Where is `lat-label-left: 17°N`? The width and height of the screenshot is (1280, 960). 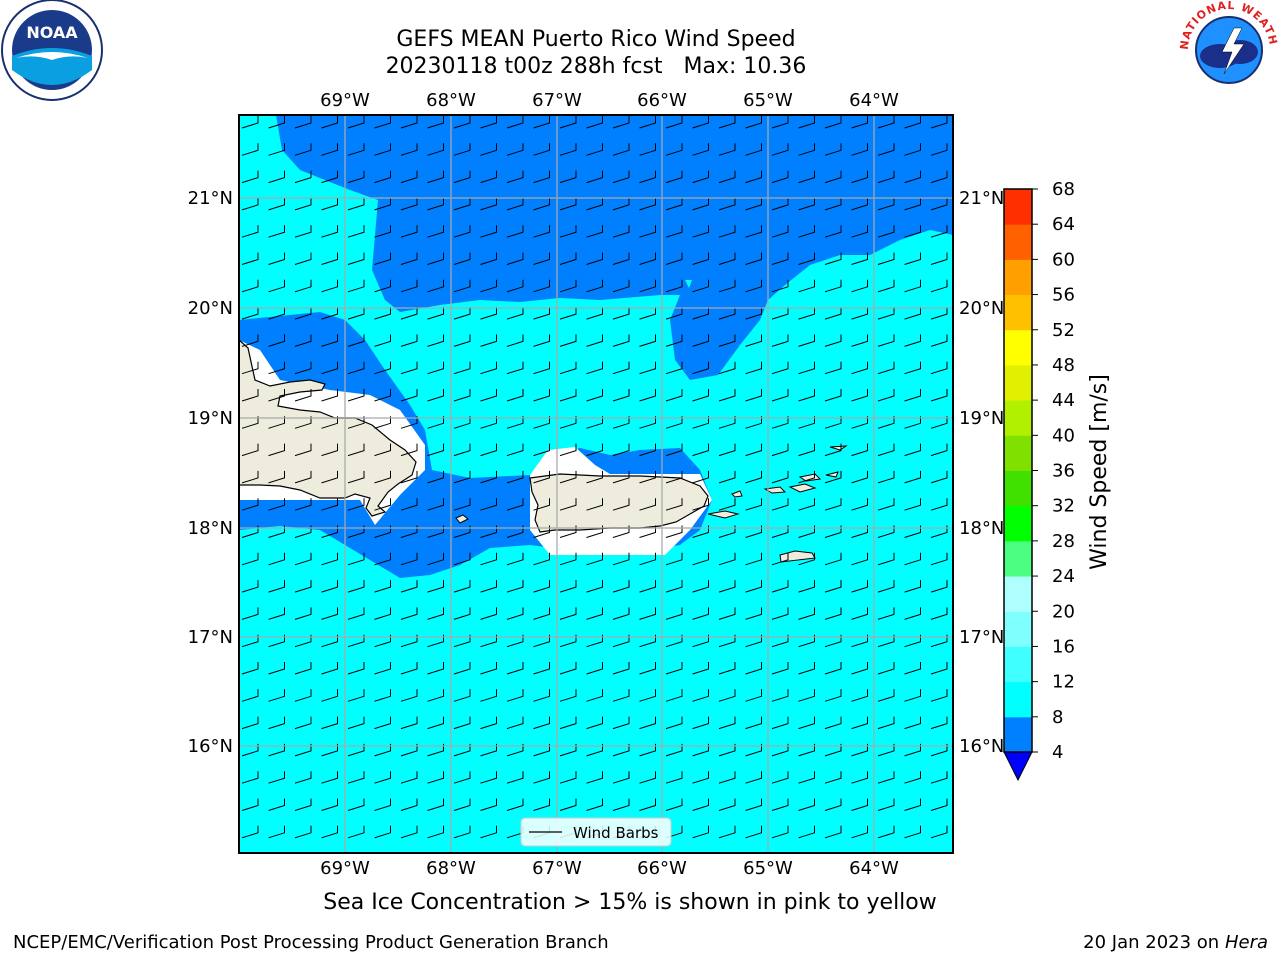
lat-label-left: 17°N is located at coordinates (210, 637).